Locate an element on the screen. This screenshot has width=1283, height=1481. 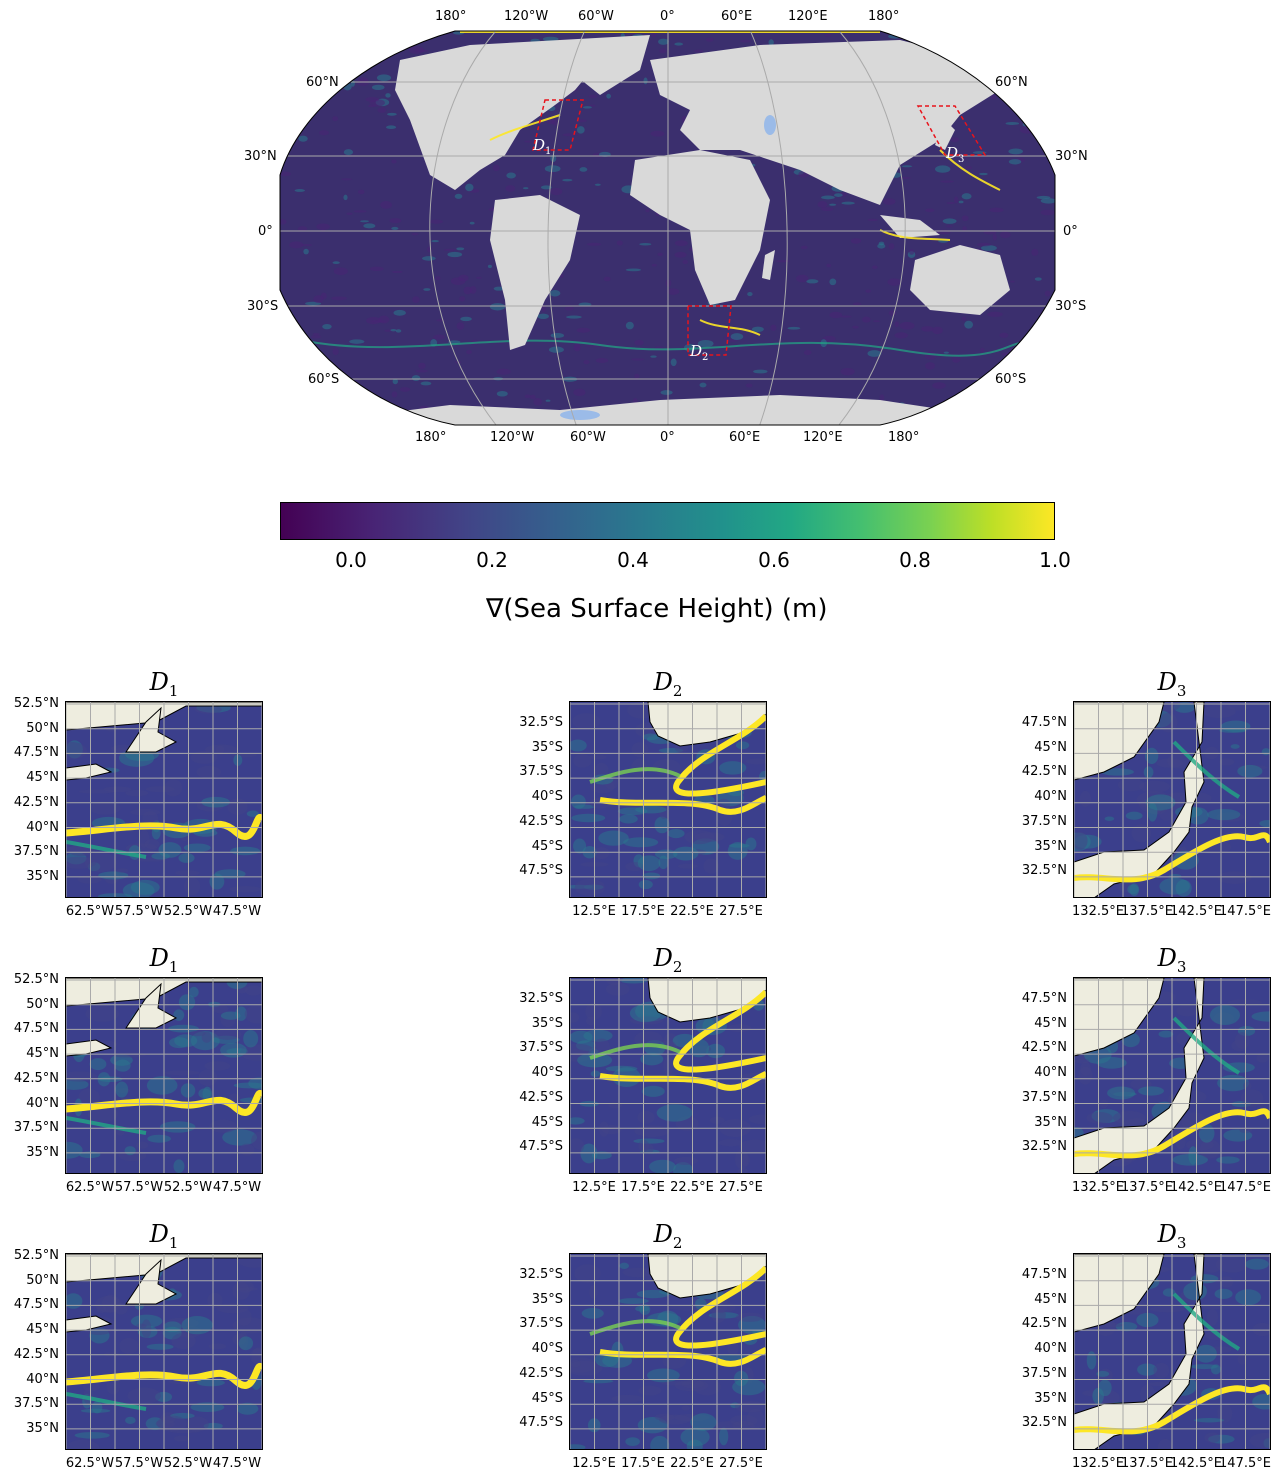
bottom-lon-label: 180° is located at coordinates (431, 437).